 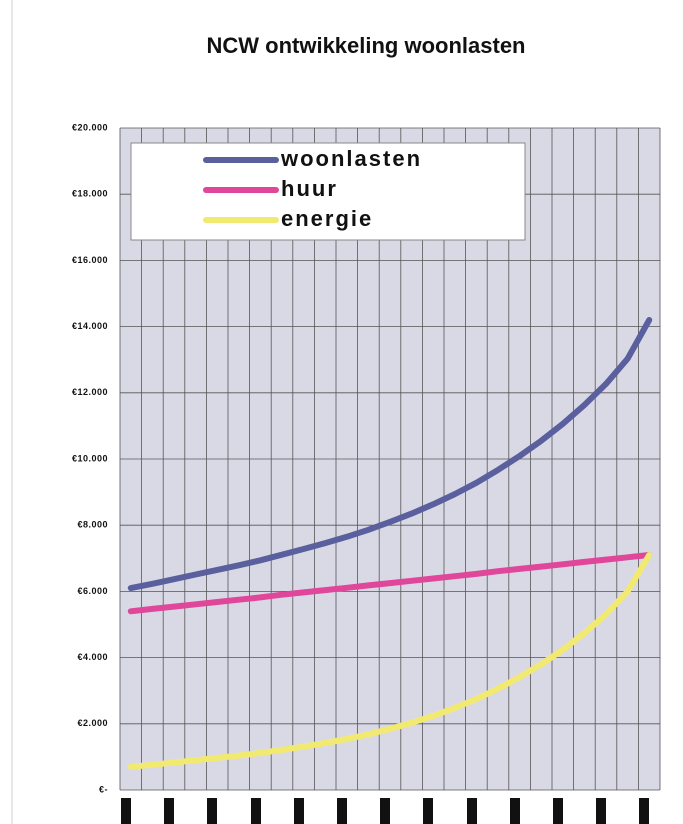 What do you see at coordinates (365, 45) in the screenshot?
I see `chart-title: NCW ontwikkeling woonlasten` at bounding box center [365, 45].